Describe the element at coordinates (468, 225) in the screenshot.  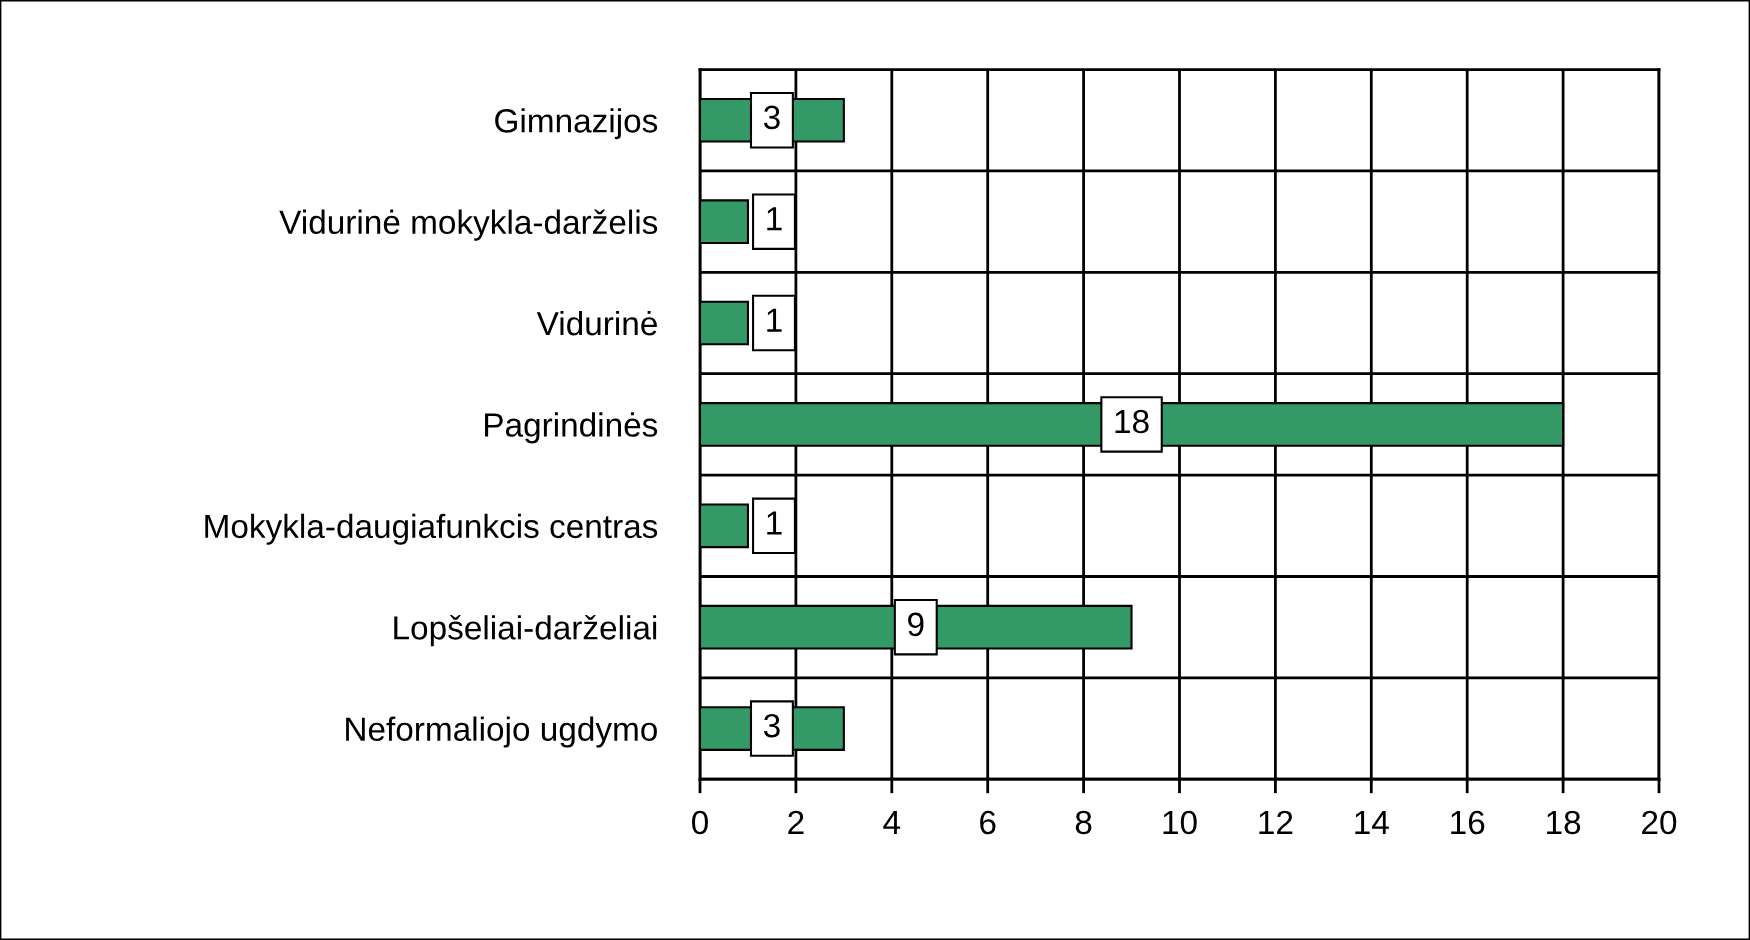
I see `y-tick-label: Vidurinė mokykla-darželis` at that location.